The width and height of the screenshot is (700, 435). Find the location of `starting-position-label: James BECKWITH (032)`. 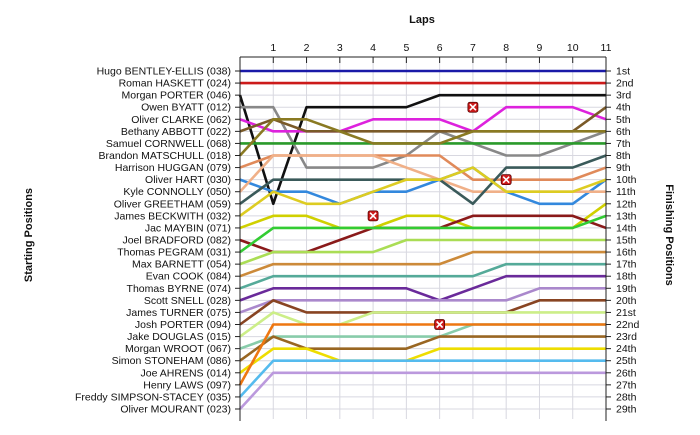

starting-position-label: James BECKWITH (032) is located at coordinates (172, 216).